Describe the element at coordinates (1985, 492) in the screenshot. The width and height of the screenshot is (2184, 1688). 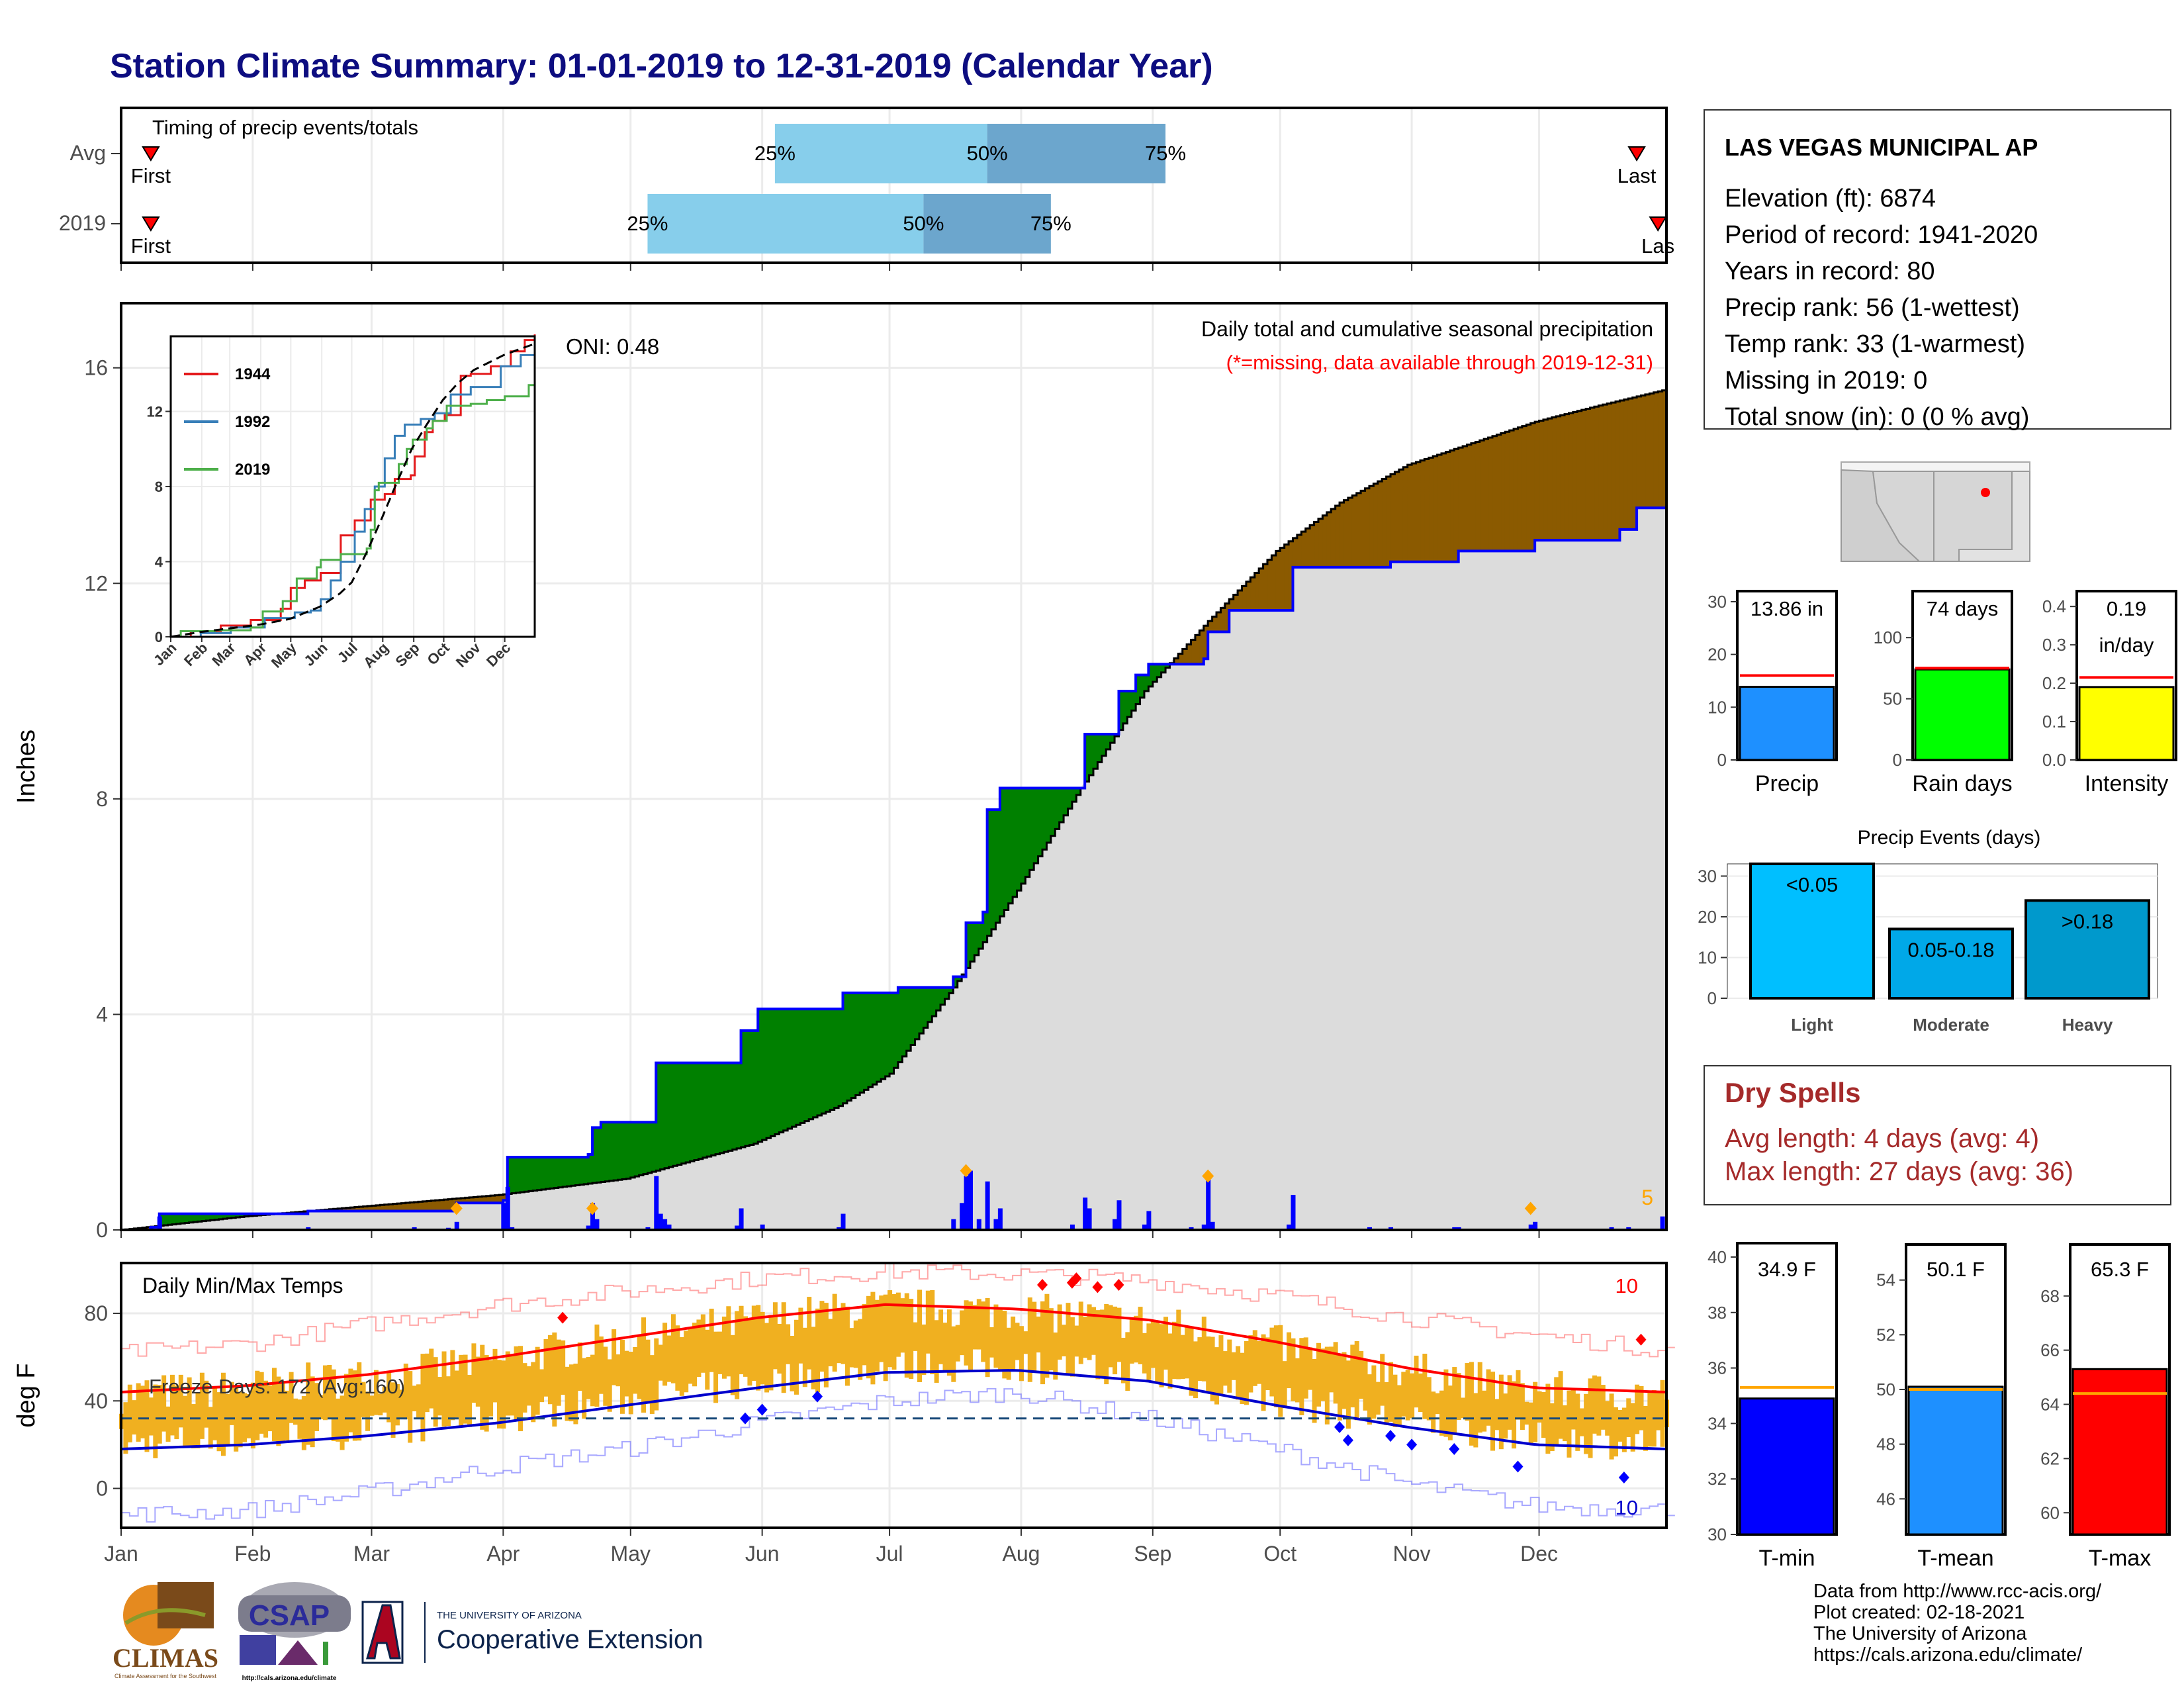
I see `station-location-dot` at that location.